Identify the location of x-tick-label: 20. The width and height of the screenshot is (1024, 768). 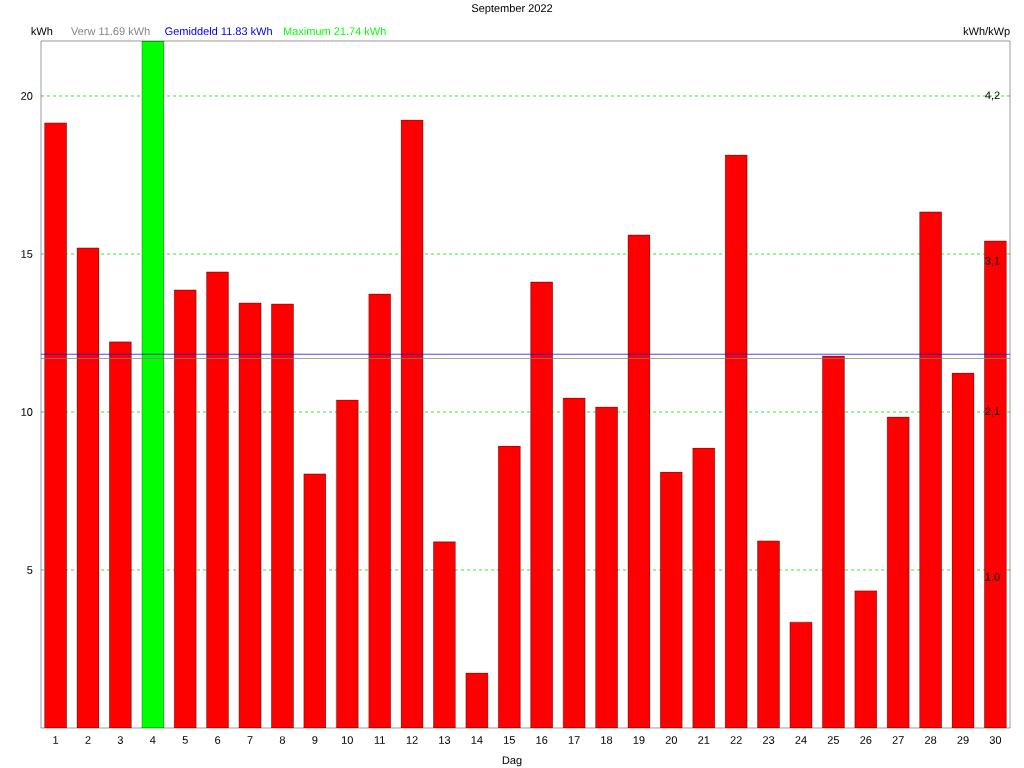
(671, 740).